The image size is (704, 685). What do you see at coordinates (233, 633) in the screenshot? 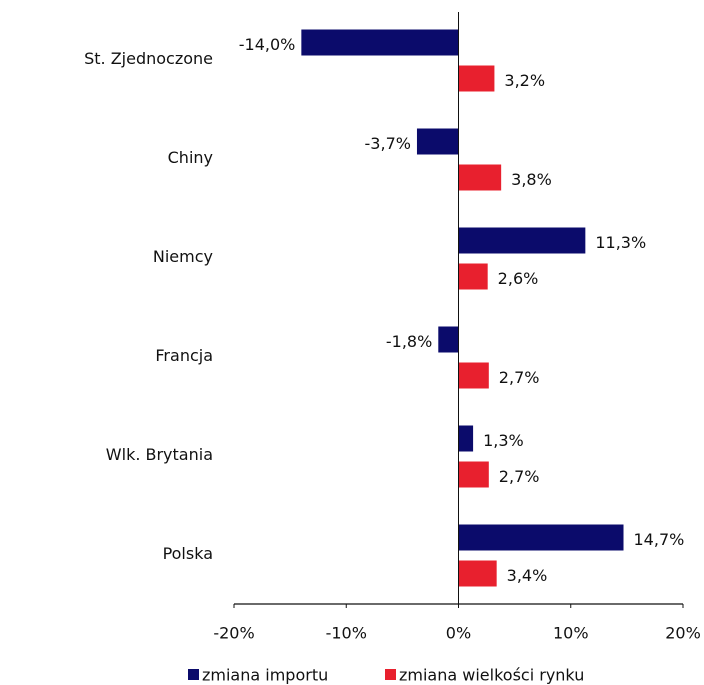
I see `x-tick-label: -20%` at bounding box center [233, 633].